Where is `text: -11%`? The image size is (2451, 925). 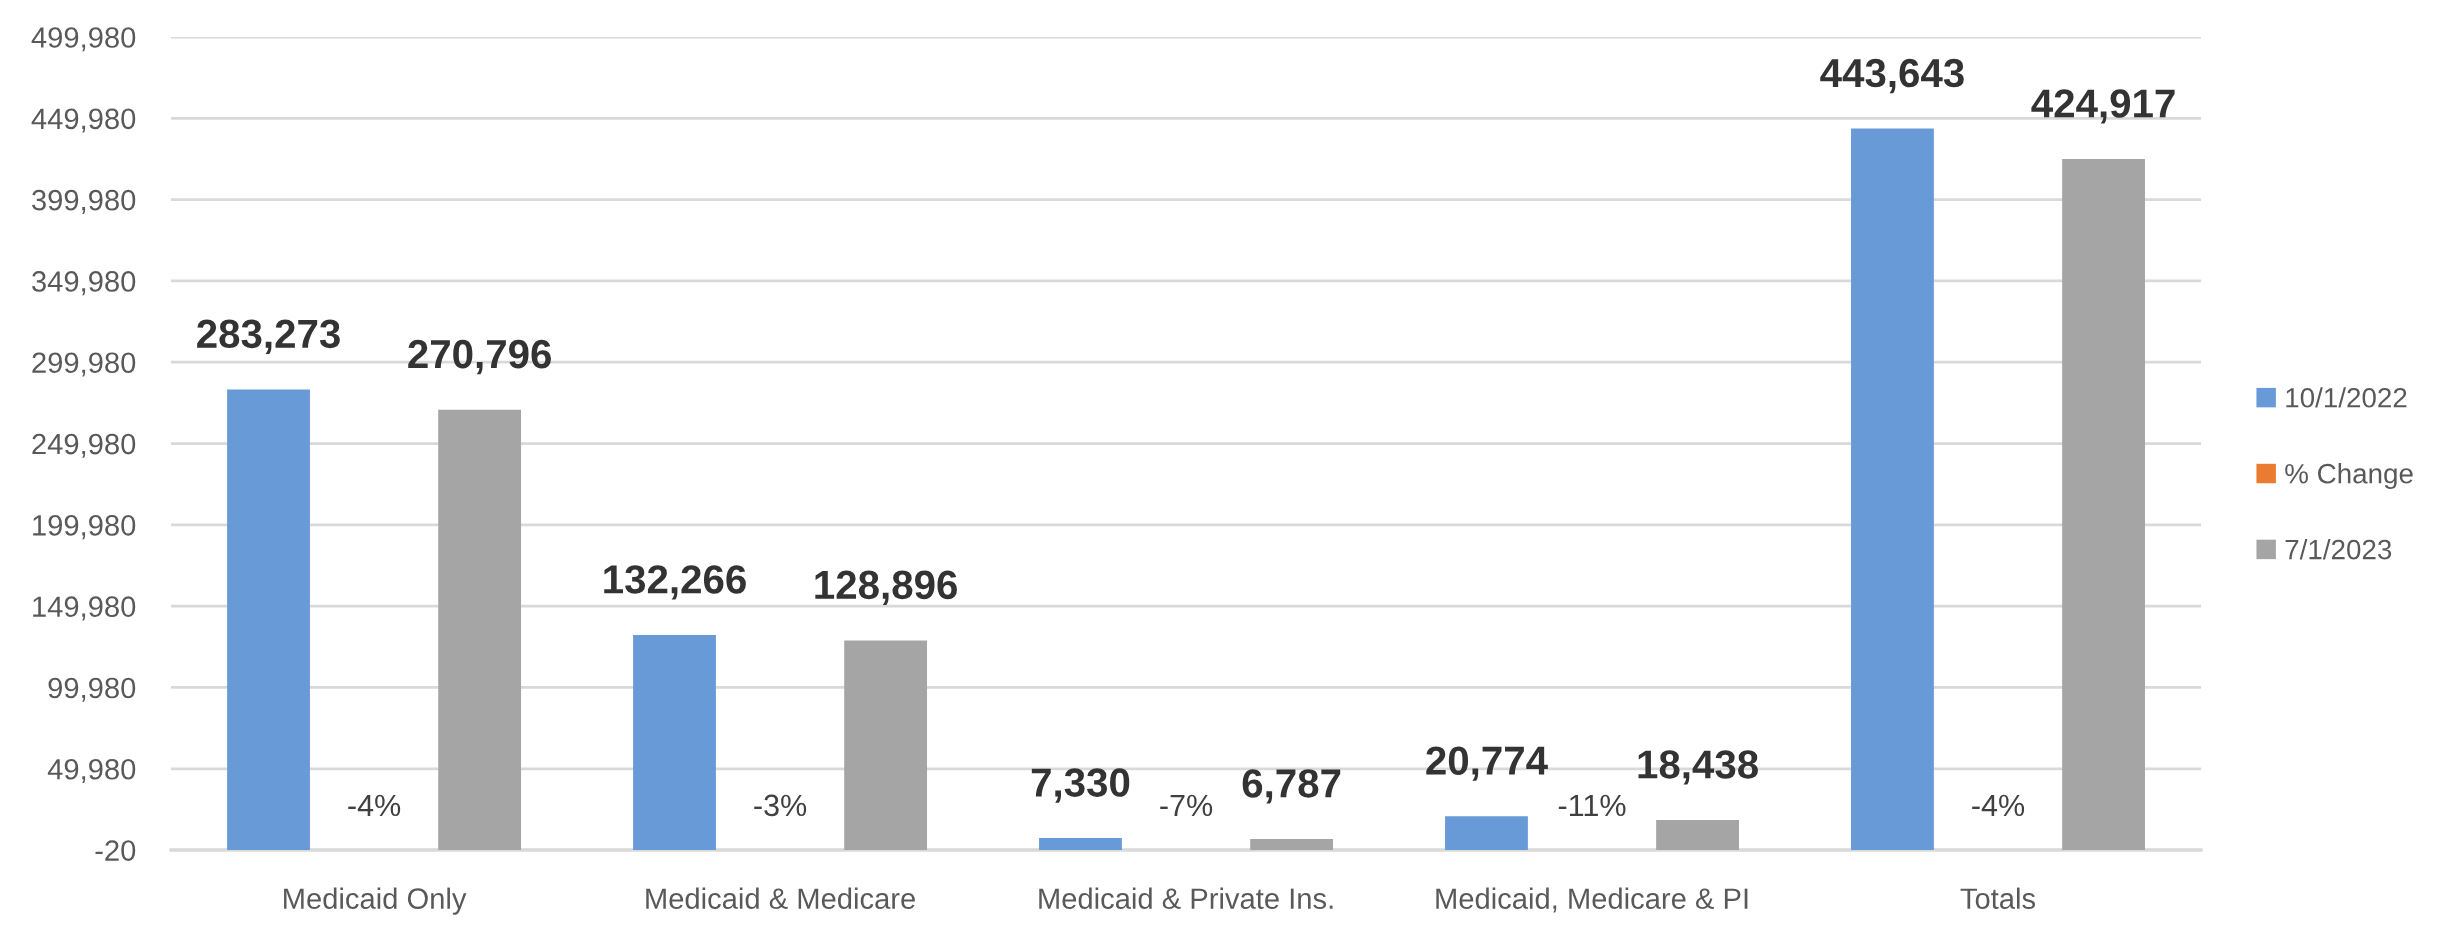
text: -11% is located at coordinates (1592, 805).